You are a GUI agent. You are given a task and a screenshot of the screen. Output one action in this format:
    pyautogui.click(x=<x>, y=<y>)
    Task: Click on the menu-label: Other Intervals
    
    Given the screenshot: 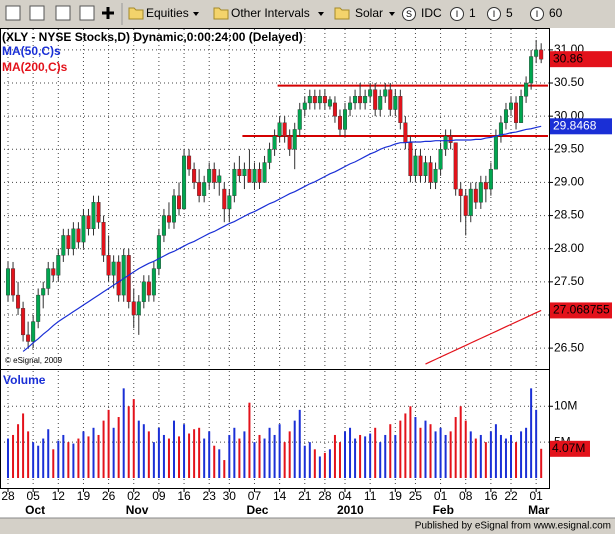 What is the action you would take?
    pyautogui.click(x=270, y=13)
    